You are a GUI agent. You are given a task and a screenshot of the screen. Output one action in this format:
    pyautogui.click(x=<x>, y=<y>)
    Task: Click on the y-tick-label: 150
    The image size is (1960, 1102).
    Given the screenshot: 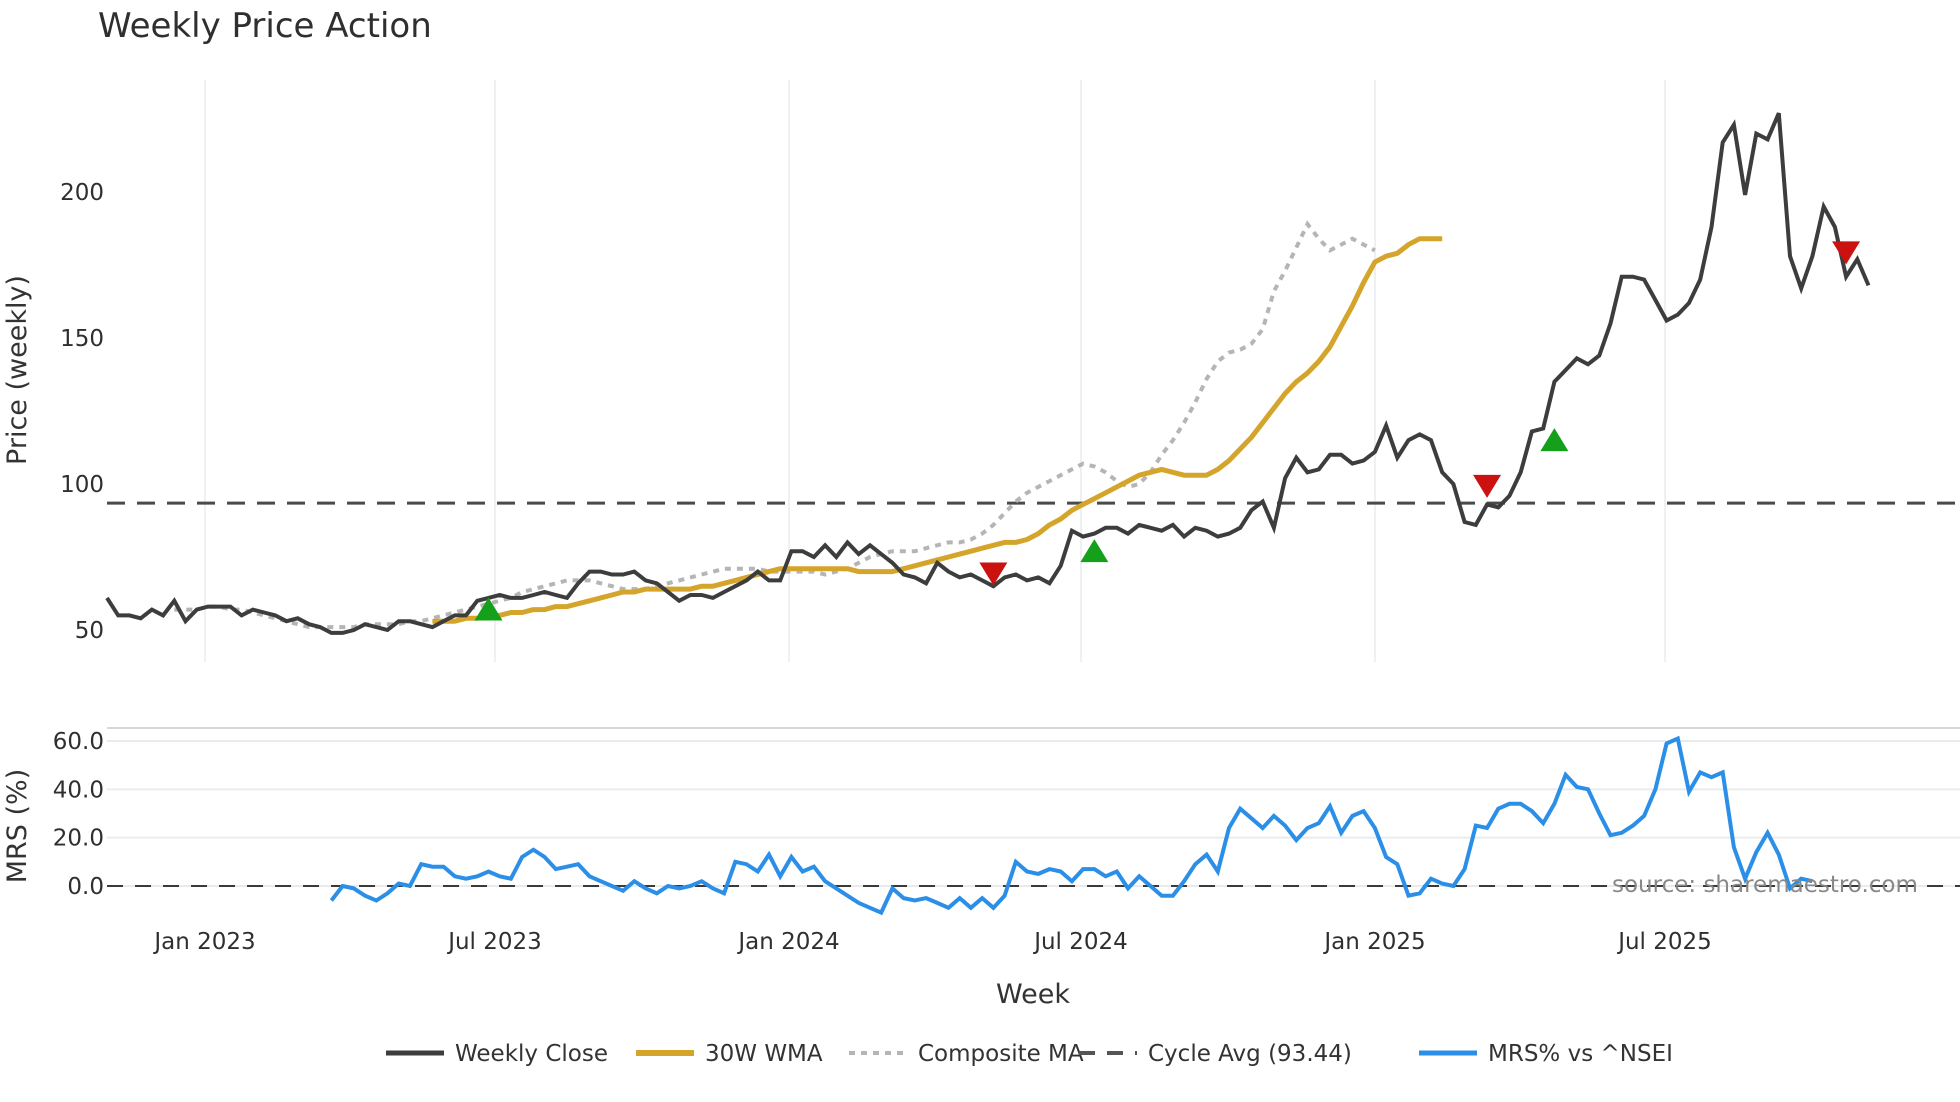 What is the action you would take?
    pyautogui.click(x=82, y=339)
    